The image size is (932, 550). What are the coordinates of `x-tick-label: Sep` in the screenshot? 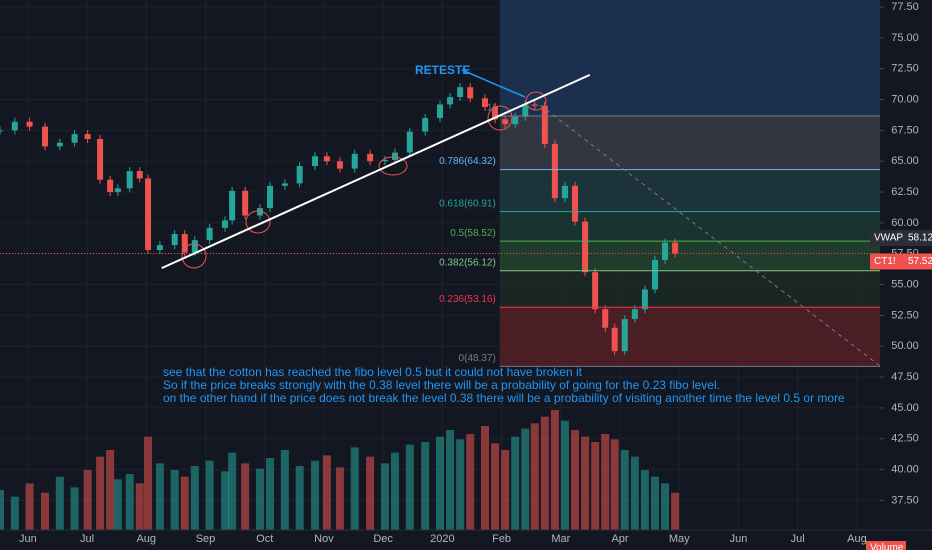 It's located at (206, 539).